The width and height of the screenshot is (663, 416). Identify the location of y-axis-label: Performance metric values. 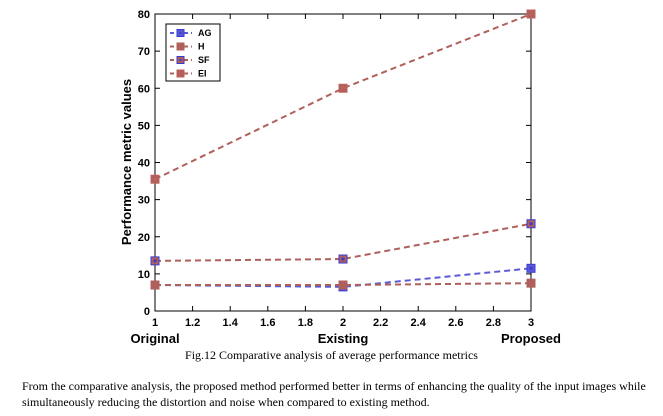
(126, 162).